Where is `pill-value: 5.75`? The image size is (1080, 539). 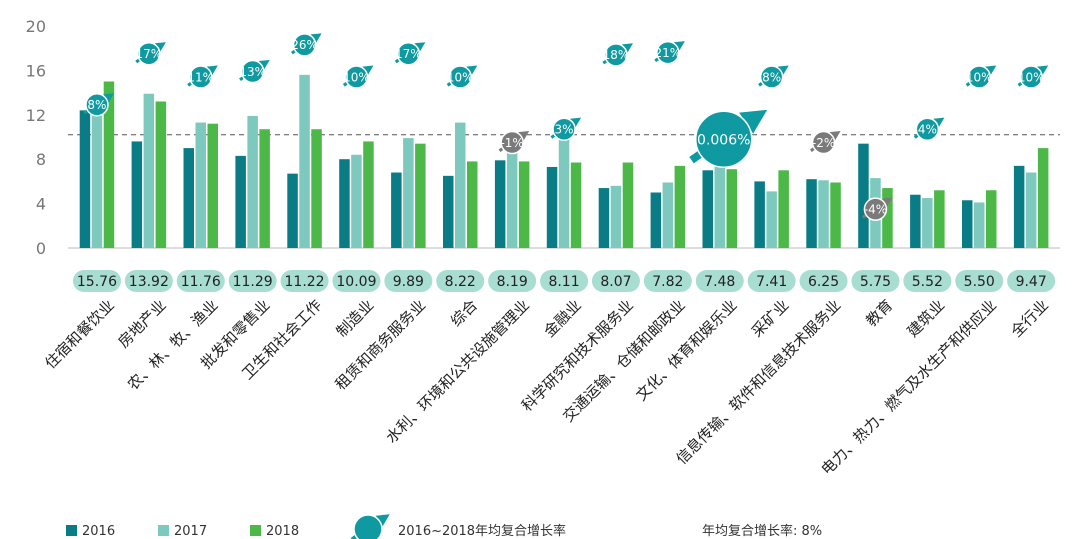 pill-value: 5.75 is located at coordinates (875, 282).